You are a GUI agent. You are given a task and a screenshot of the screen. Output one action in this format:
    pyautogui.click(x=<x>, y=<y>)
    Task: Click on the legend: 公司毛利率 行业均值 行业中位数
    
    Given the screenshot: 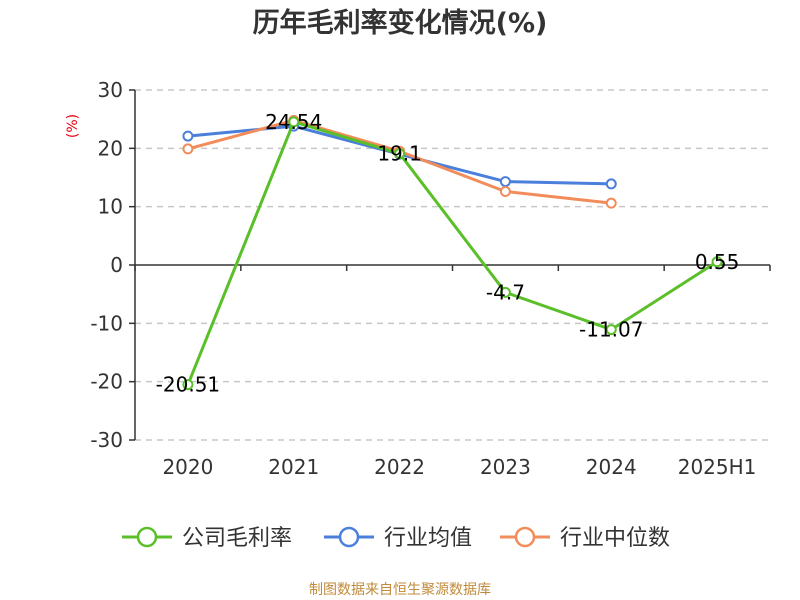 What is the action you would take?
    pyautogui.click(x=396, y=538)
    